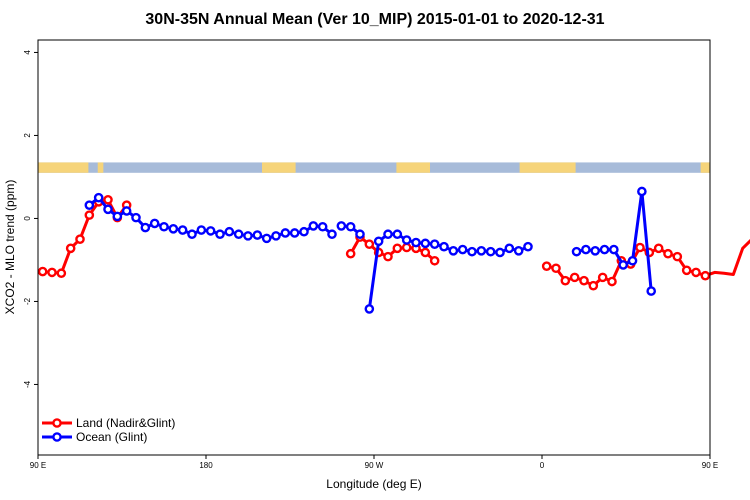 This screenshot has height=500, width=750. I want to click on x-axis-label: Longitude (deg E), so click(373, 484).